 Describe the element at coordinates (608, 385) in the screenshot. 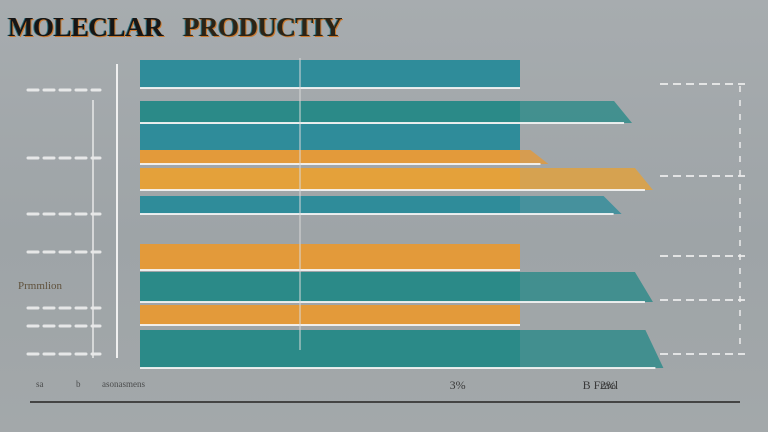

I see `x-tick-label-2: 2%` at that location.